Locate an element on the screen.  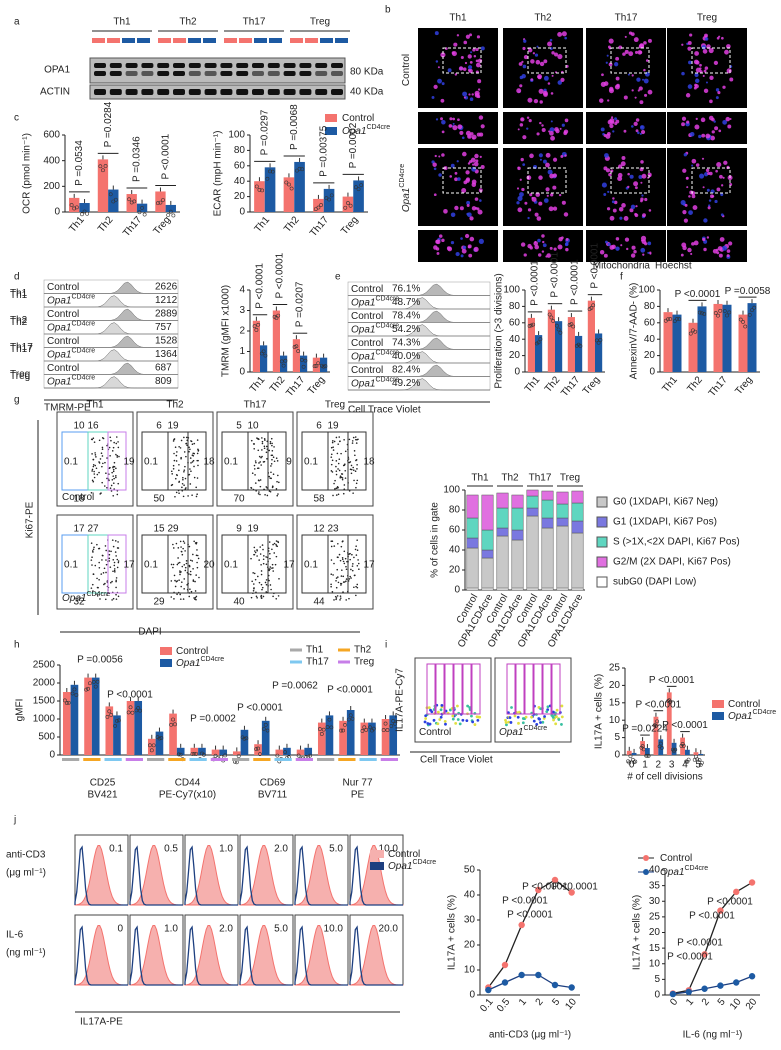
gate-value: 18 is located at coordinates (369, 462).